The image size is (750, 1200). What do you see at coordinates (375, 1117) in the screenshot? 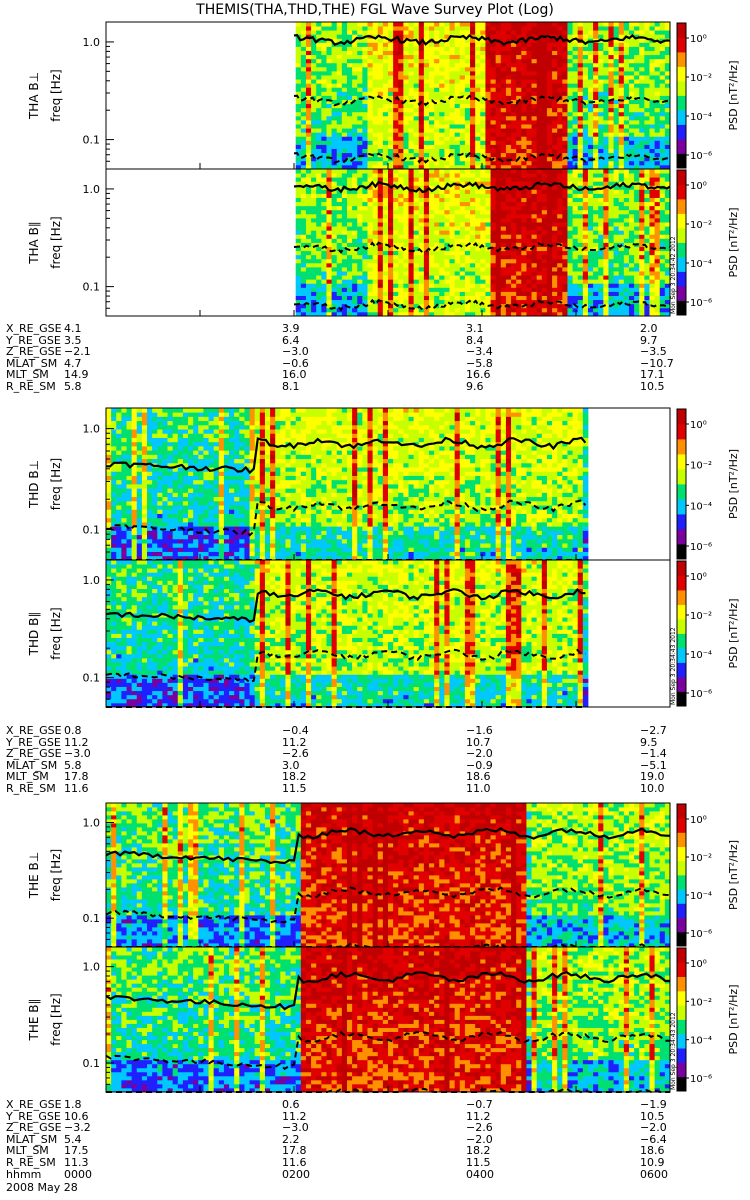
I see `ephemeris-row: Y_RE_GSE 10.6 11.2 11.2 10.5` at bounding box center [375, 1117].